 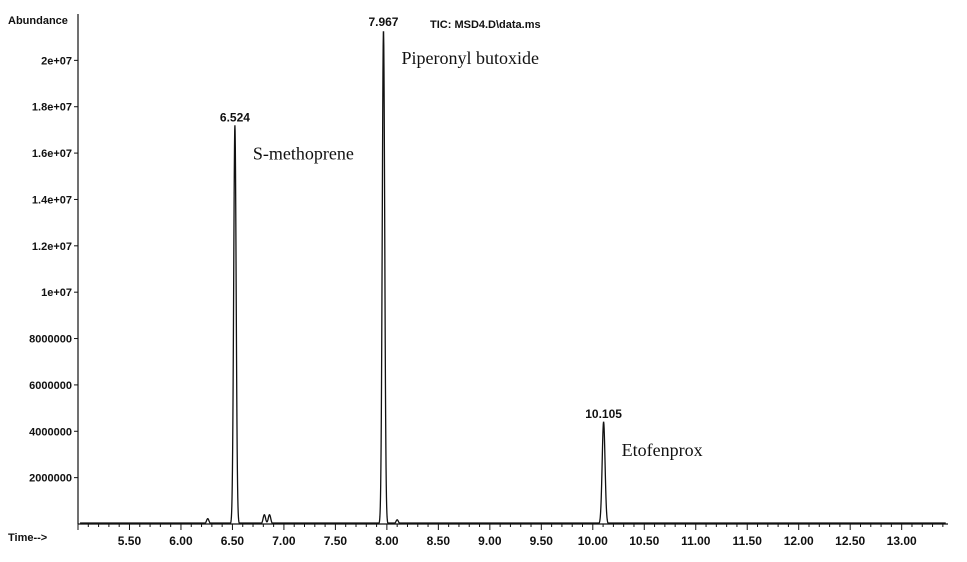 What do you see at coordinates (439, 541) in the screenshot?
I see `x-tick-label: 8.50` at bounding box center [439, 541].